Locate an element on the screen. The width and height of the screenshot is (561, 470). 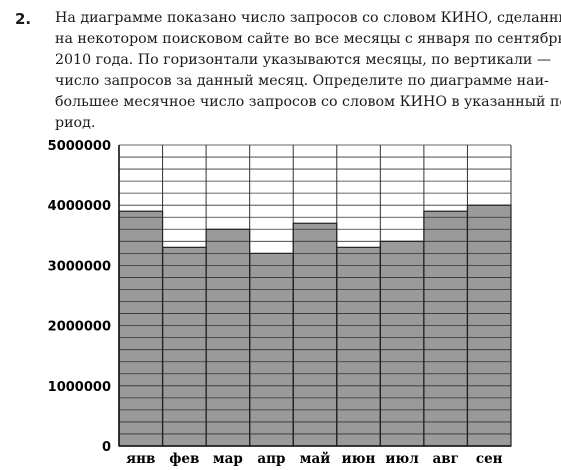
y-tick-label: 3000000 is located at coordinates (79, 266).